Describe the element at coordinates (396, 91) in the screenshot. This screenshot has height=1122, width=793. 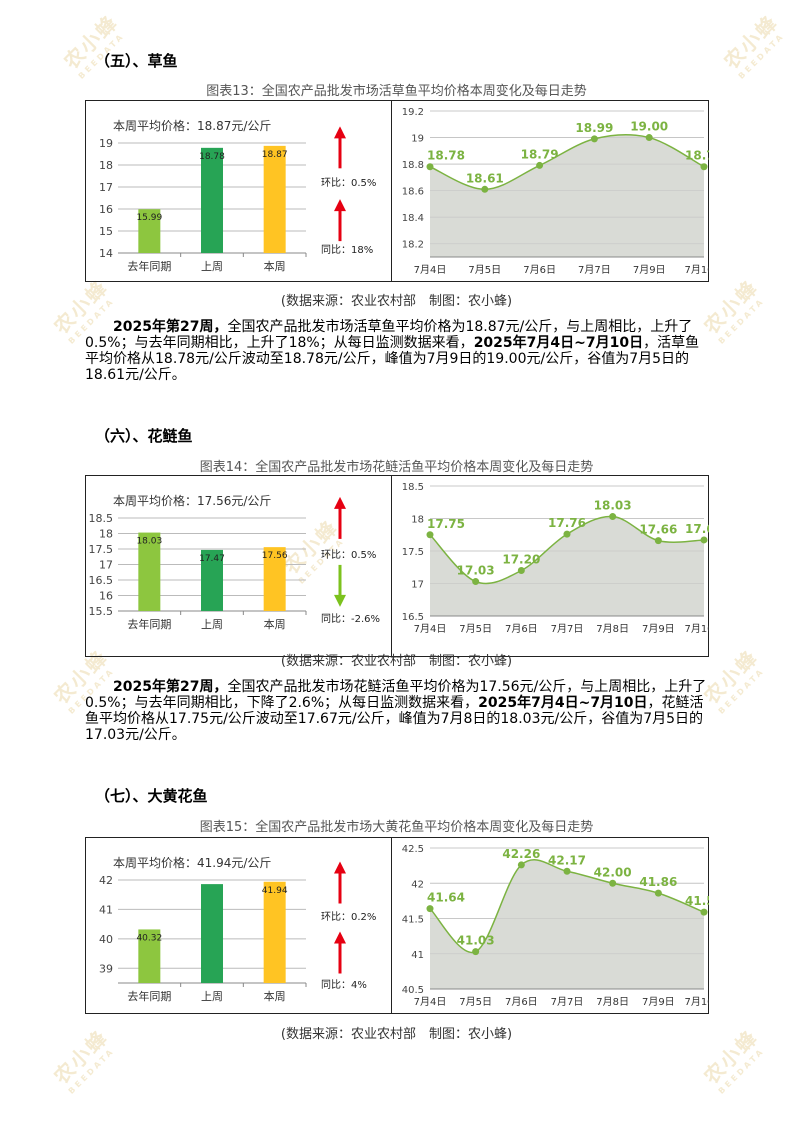
I see `chart-title: 图表13：全国农产品批发市场活草鱼平均价格本周变化及每日走势` at that location.